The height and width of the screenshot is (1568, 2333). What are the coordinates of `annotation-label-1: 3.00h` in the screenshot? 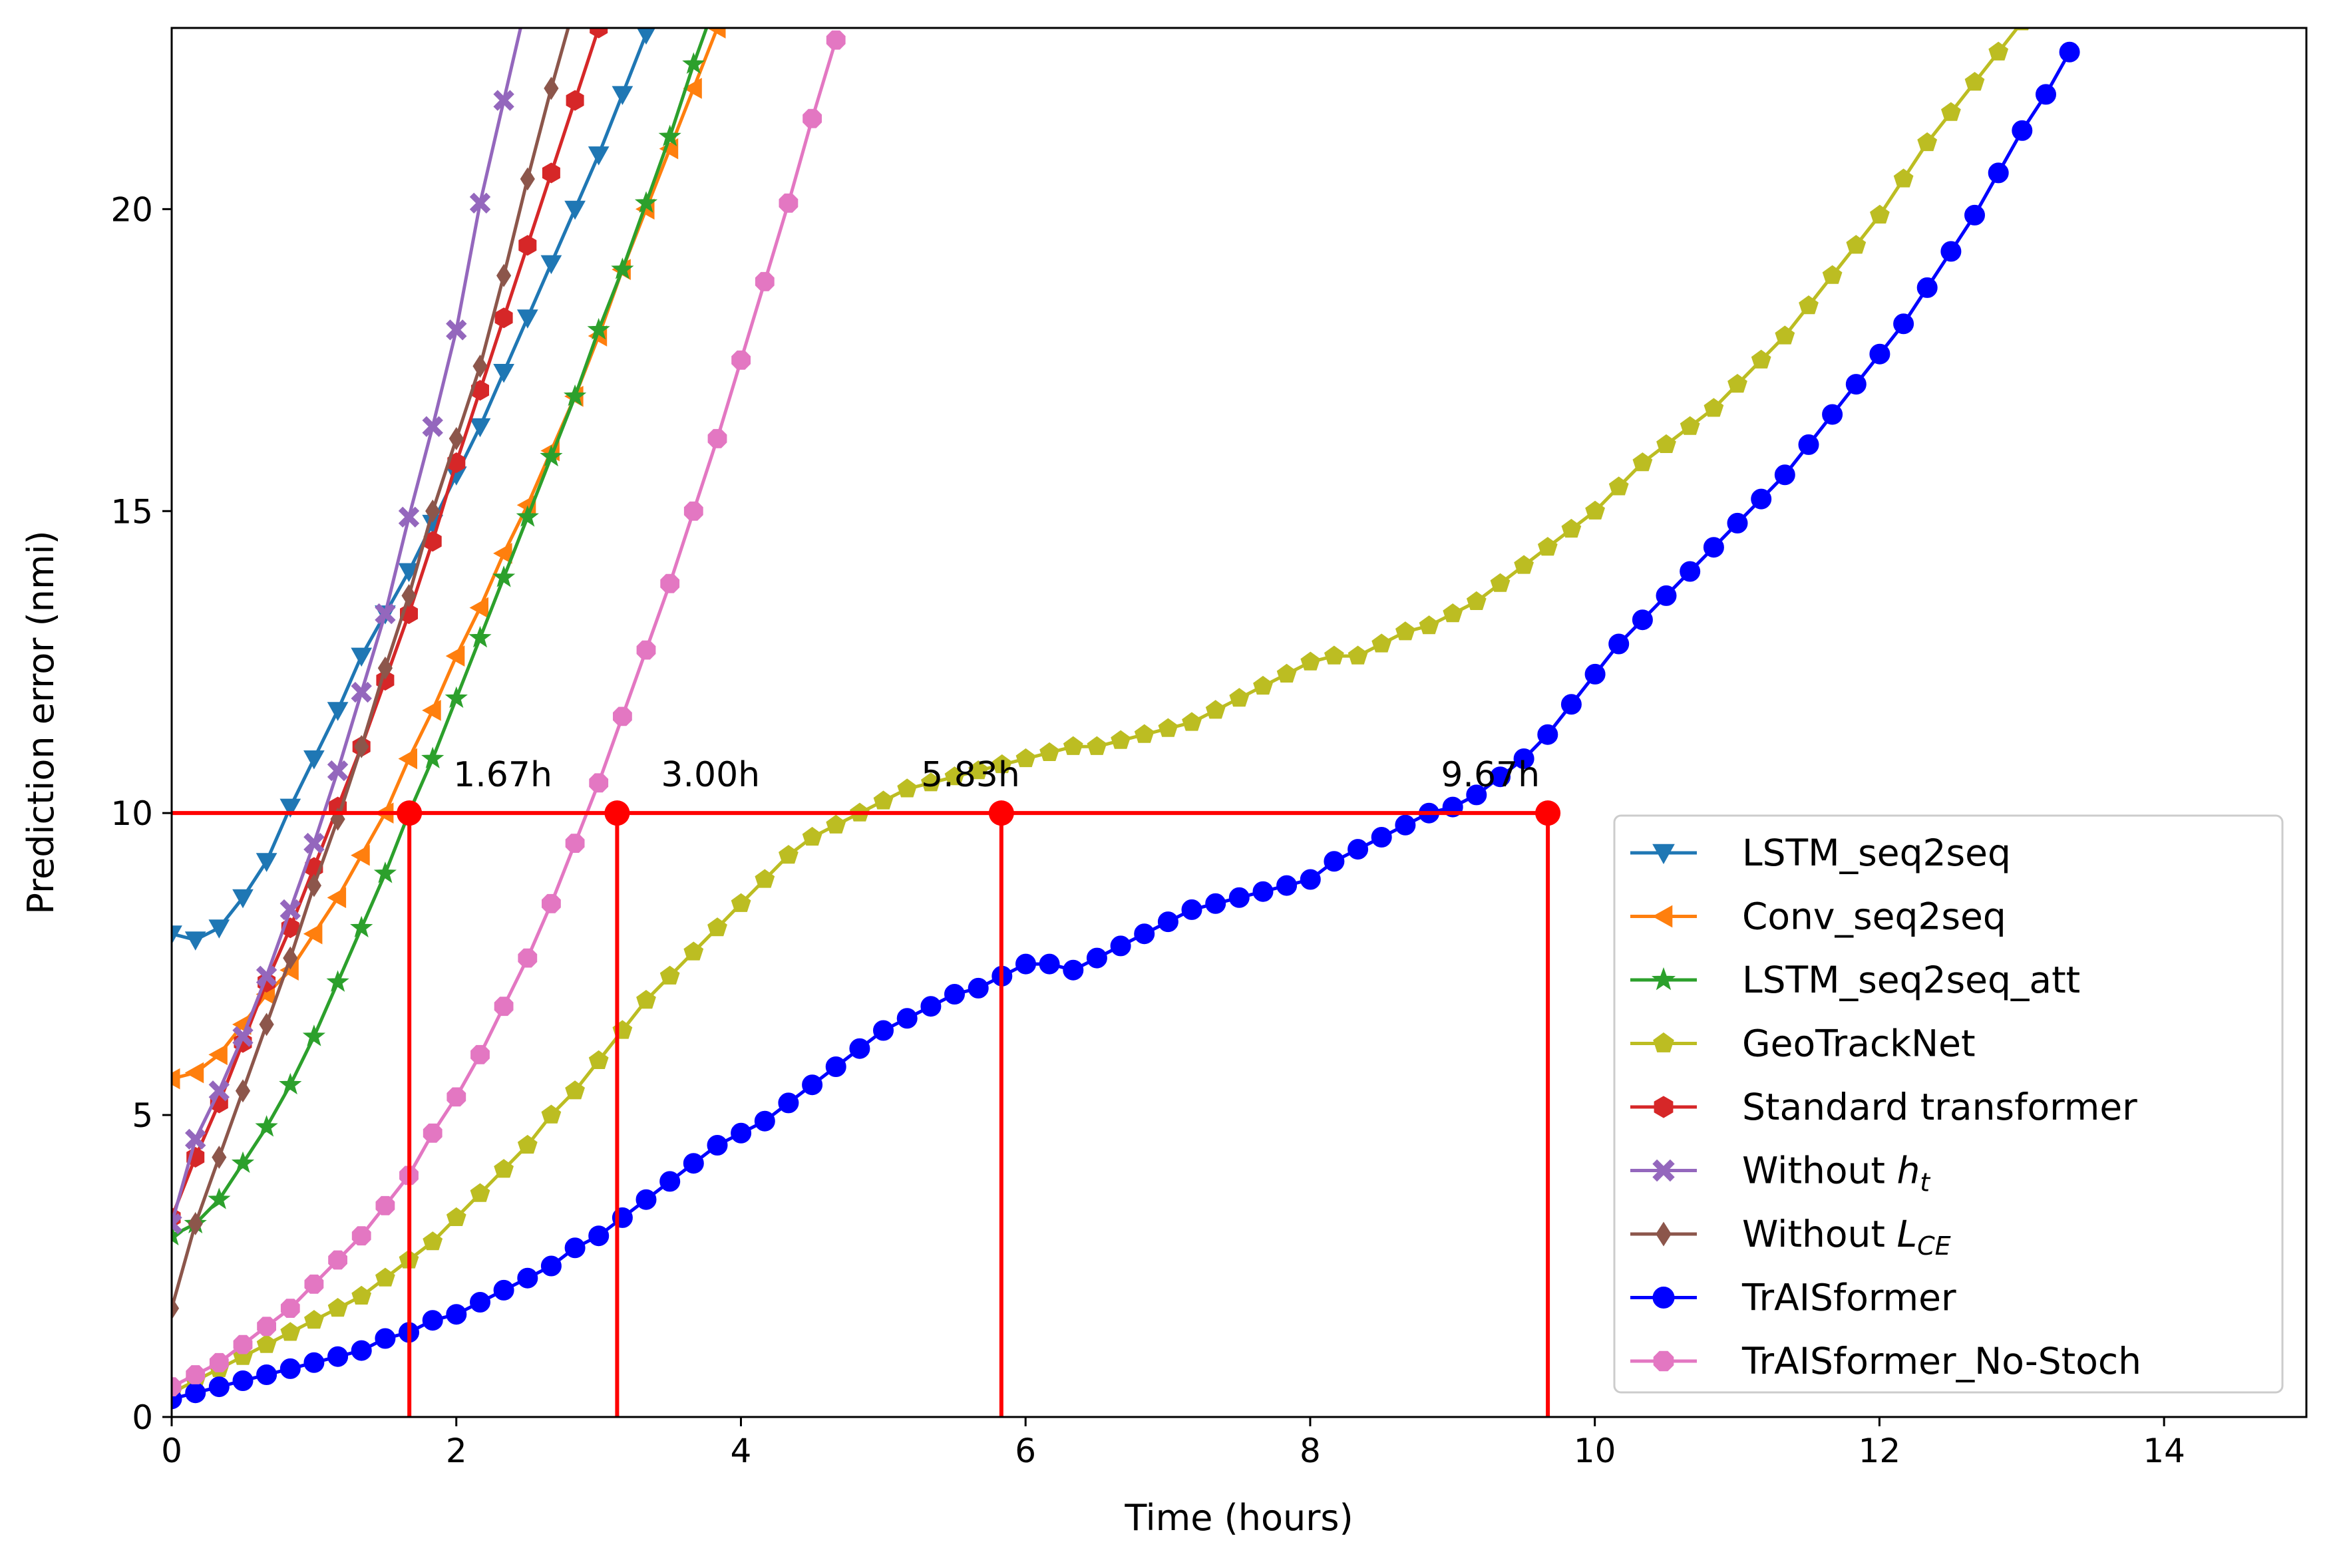 It's located at (710, 775).